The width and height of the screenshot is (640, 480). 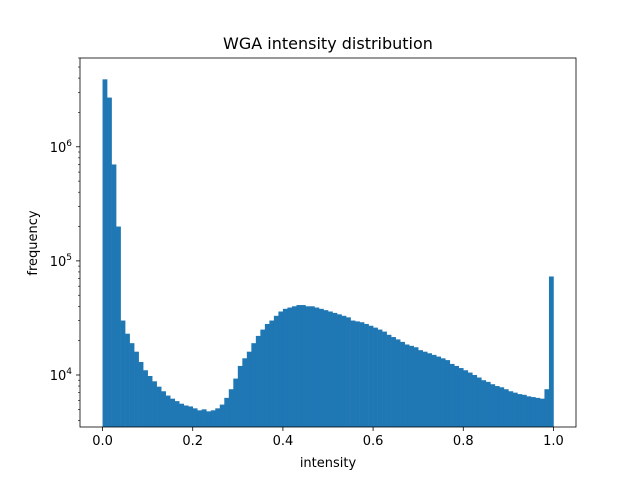 I want to click on y-axis-ticks: 10⁴ 10⁵ 10⁶, so click(x=65, y=239).